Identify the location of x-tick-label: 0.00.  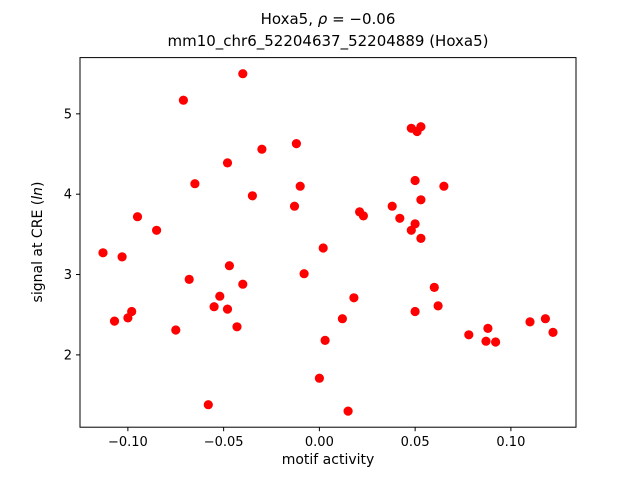
(319, 442).